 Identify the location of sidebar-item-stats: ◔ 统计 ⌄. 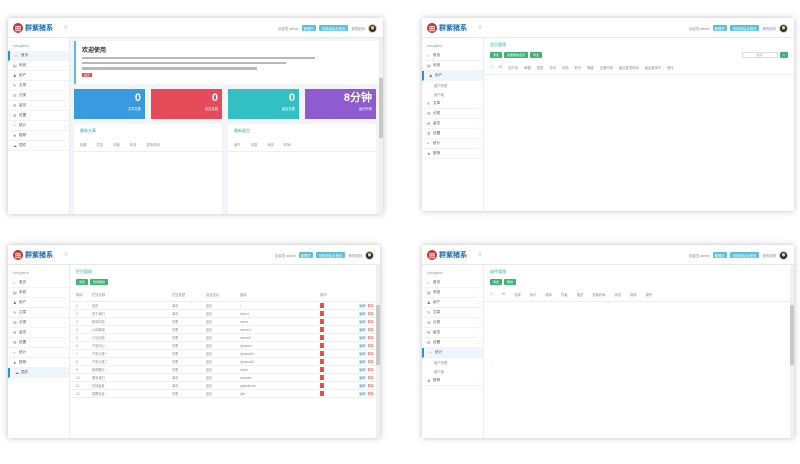
(452, 353).